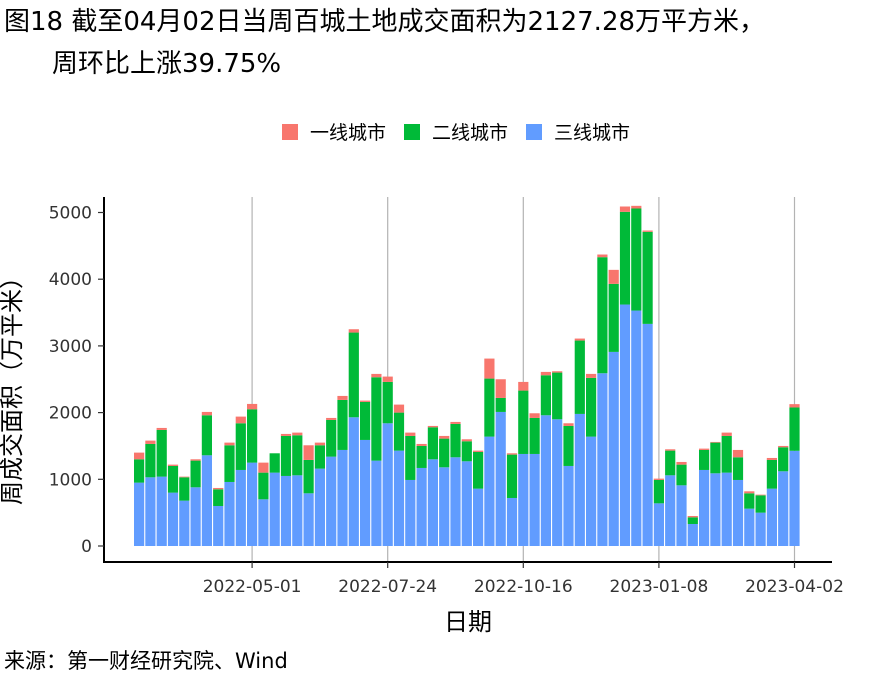  What do you see at coordinates (218, 488) in the screenshot?
I see `bar-series0-week7` at bounding box center [218, 488].